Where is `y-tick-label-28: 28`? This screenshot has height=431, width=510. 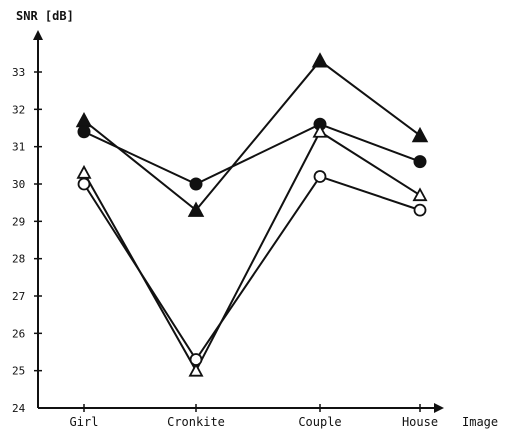 y-tick-label-28: 28 is located at coordinates (18, 259).